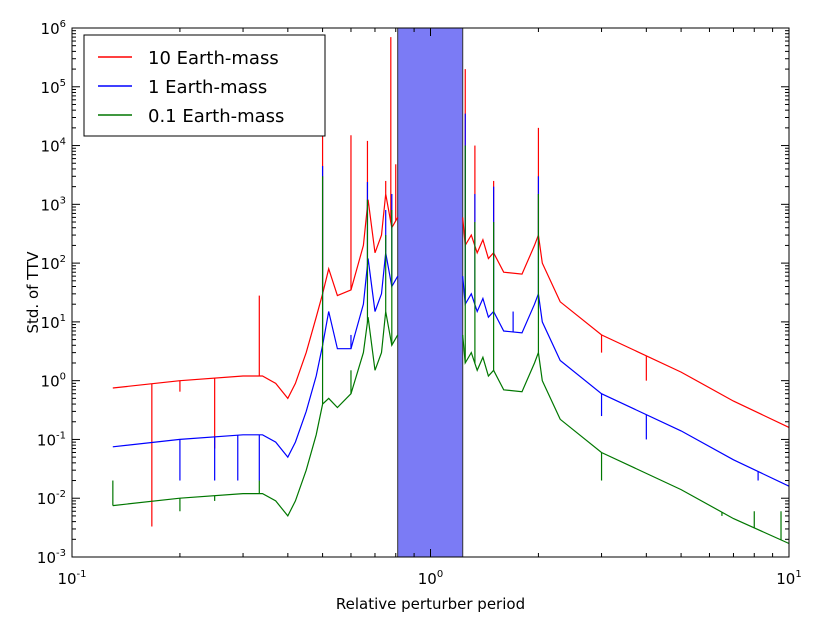 The width and height of the screenshot is (830, 626). Describe the element at coordinates (216, 116) in the screenshot. I see `legend-entry-2: 0.1 Earth-mass` at that location.